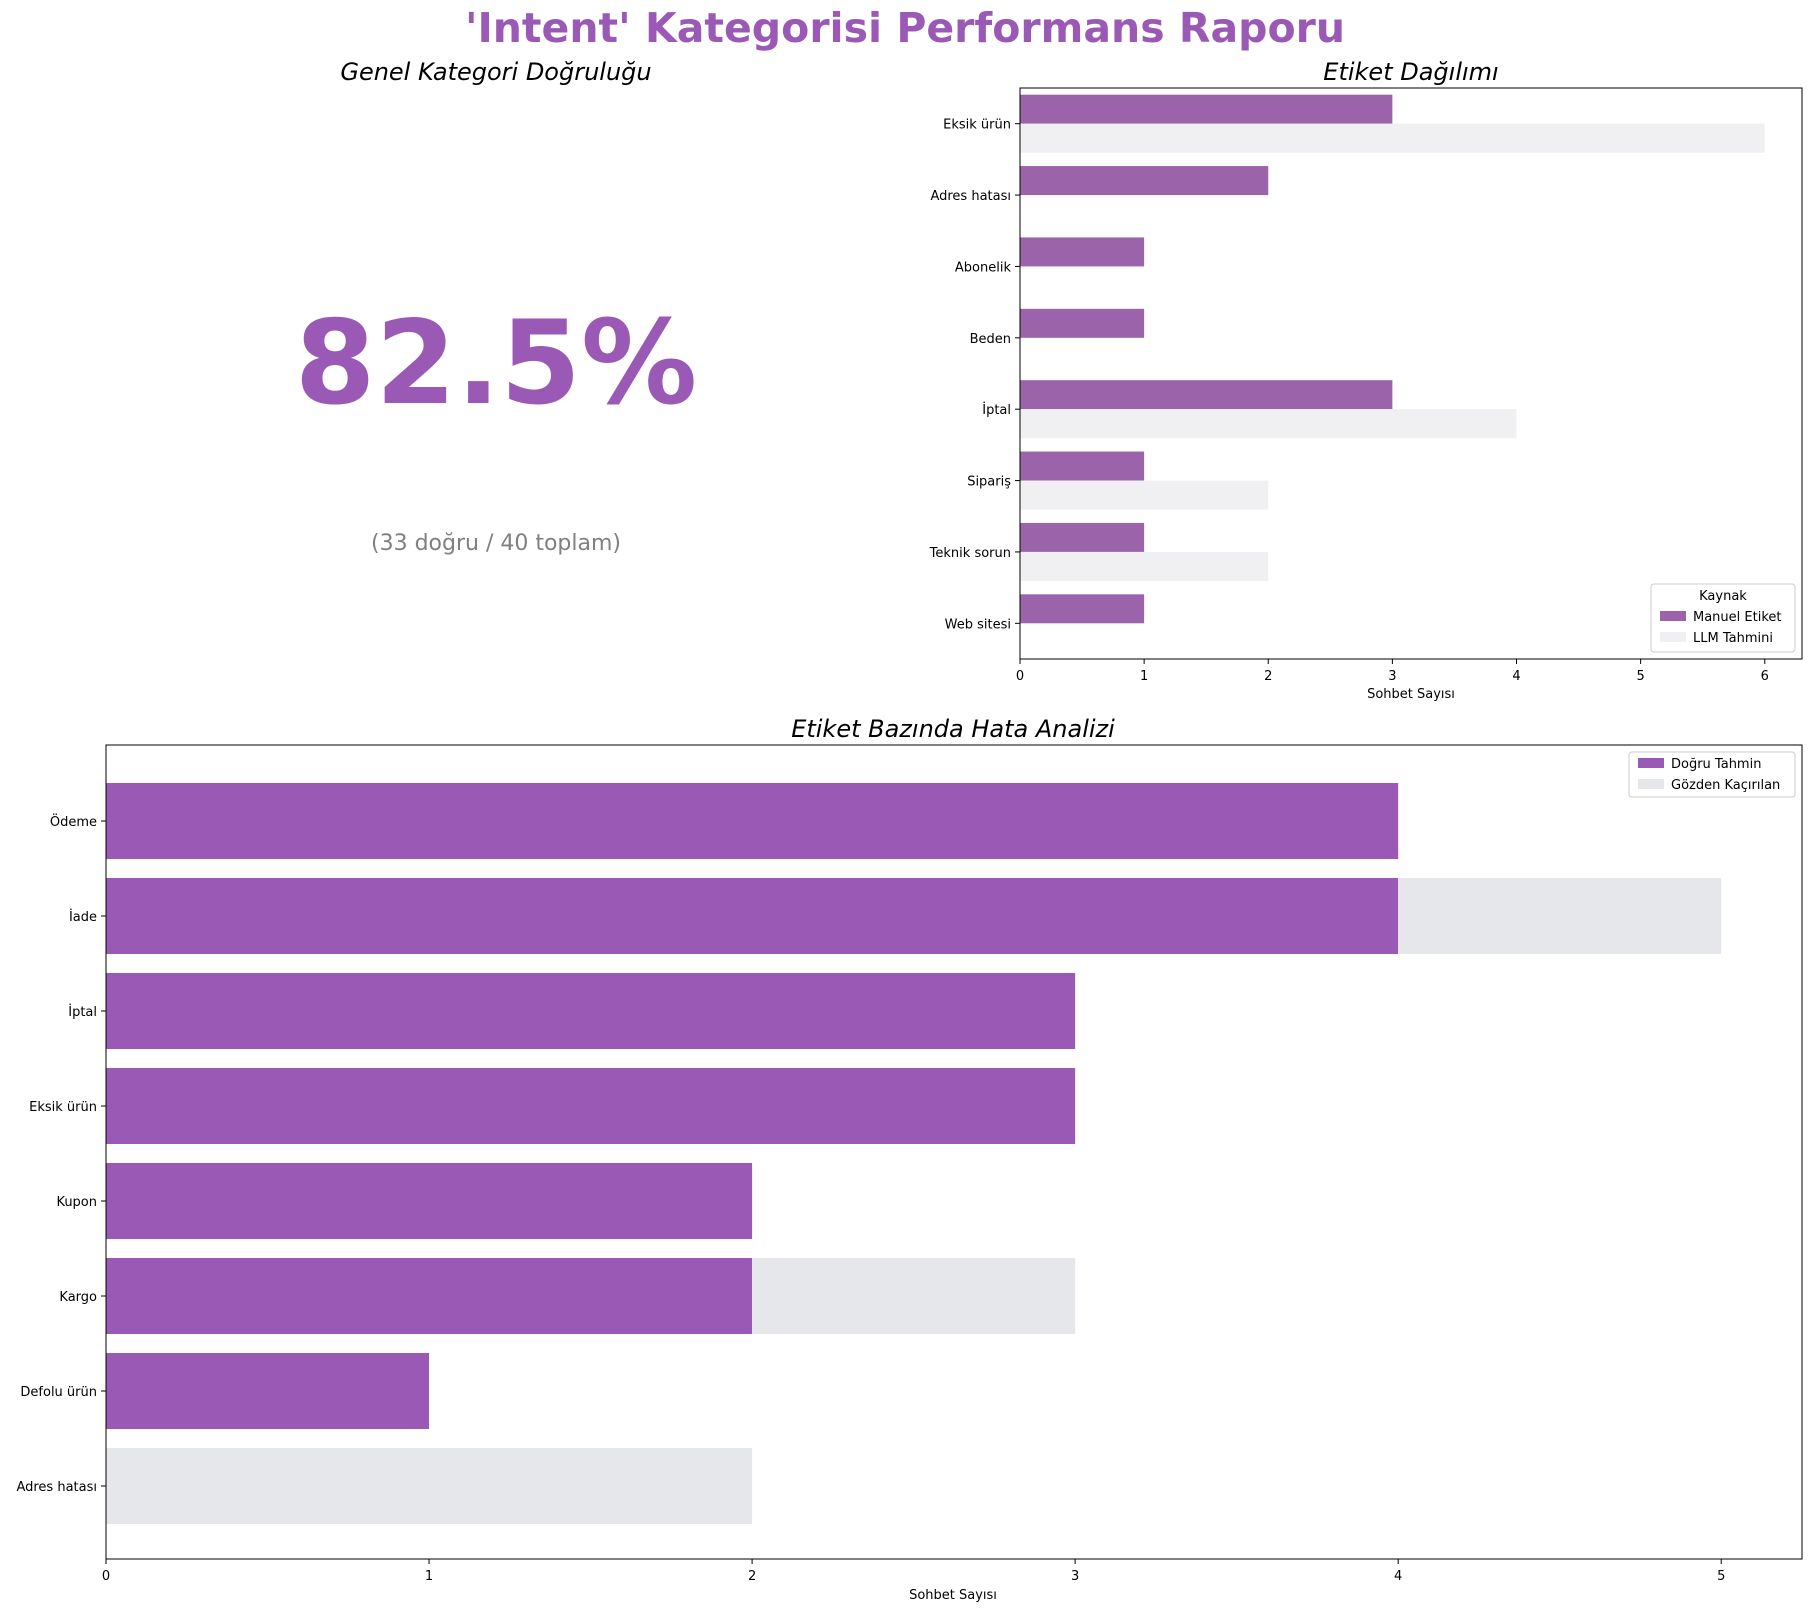  Describe the element at coordinates (1082, 466) in the screenshot. I see `bar-manuel-etiket-siparis` at that location.